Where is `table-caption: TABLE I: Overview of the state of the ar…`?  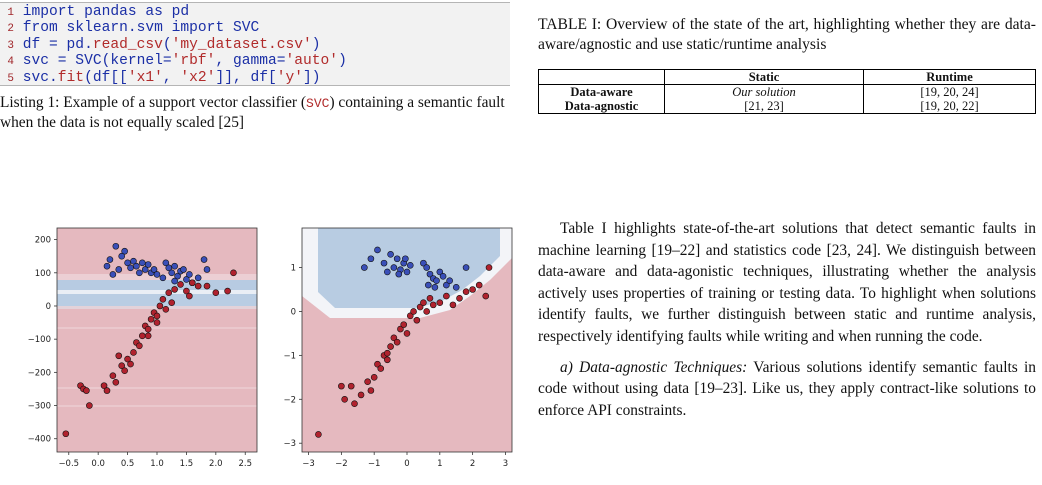 table-caption: TABLE I: Overview of the state of the ar… is located at coordinates (787, 34).